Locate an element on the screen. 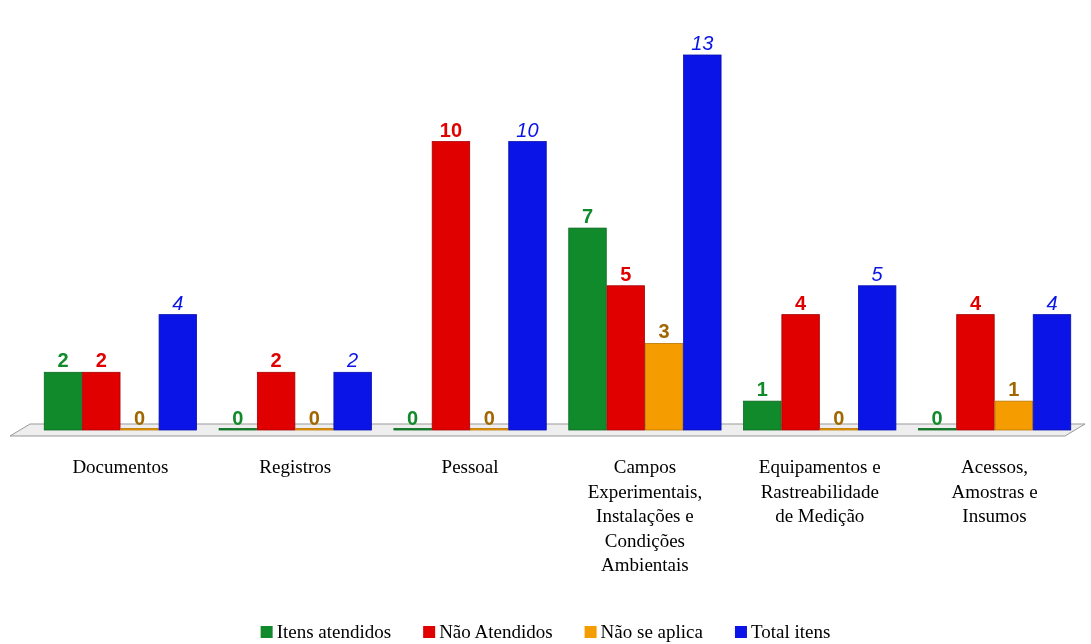  data-label: 13 is located at coordinates (702, 43).